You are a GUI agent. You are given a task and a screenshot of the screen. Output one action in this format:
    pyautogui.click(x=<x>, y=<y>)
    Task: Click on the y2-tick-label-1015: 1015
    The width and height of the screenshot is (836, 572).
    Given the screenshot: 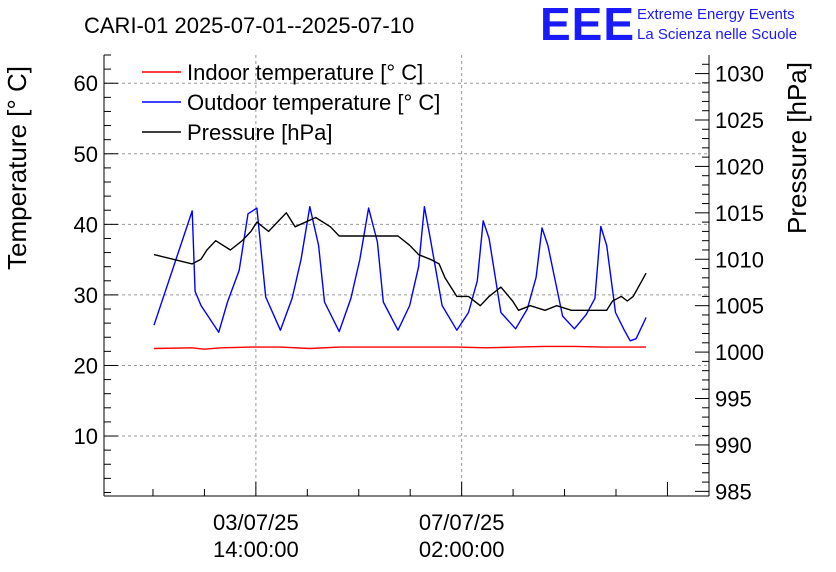 What is the action you would take?
    pyautogui.click(x=739, y=213)
    